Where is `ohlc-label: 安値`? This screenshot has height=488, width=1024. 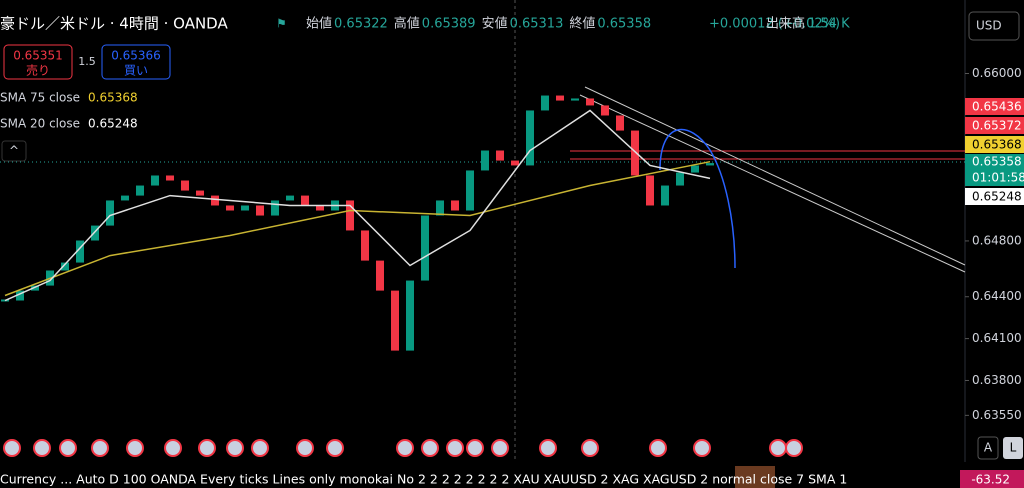
ohlc-label: 安値 is located at coordinates (495, 24).